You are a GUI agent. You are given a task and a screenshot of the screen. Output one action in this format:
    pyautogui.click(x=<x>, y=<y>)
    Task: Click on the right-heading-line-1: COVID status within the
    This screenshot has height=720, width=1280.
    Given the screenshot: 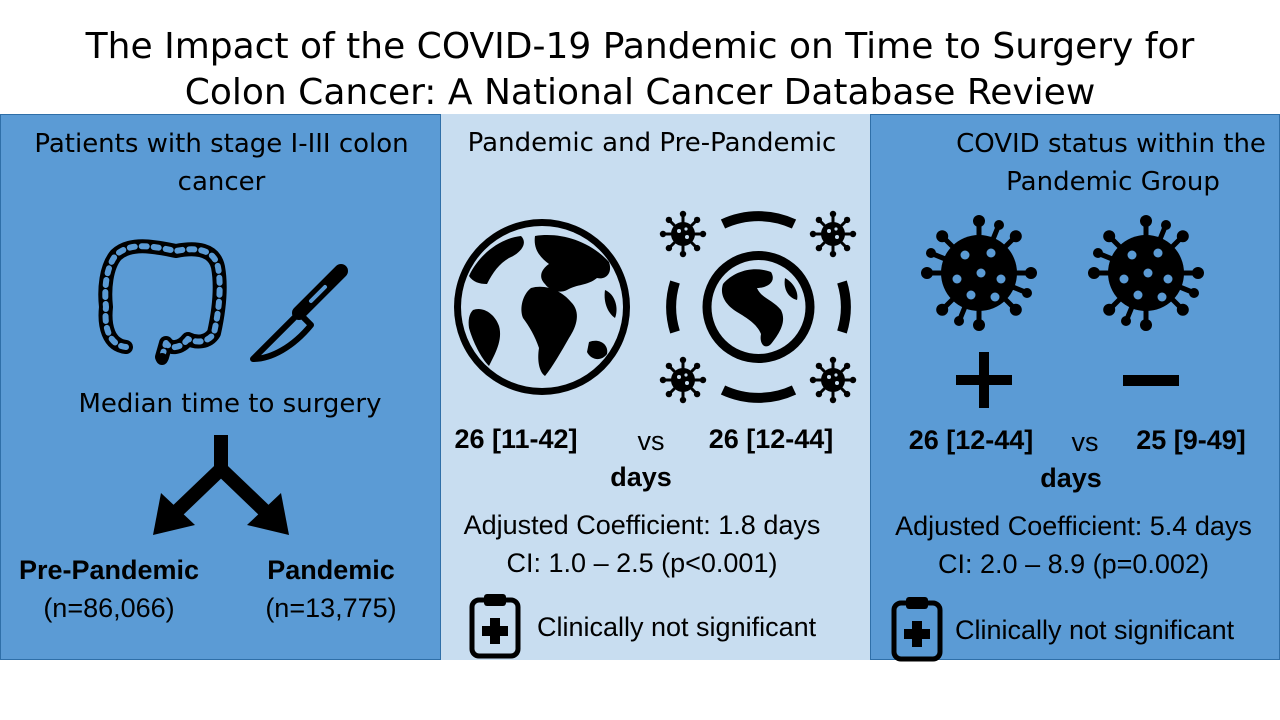 What is the action you would take?
    pyautogui.click(x=1111, y=144)
    